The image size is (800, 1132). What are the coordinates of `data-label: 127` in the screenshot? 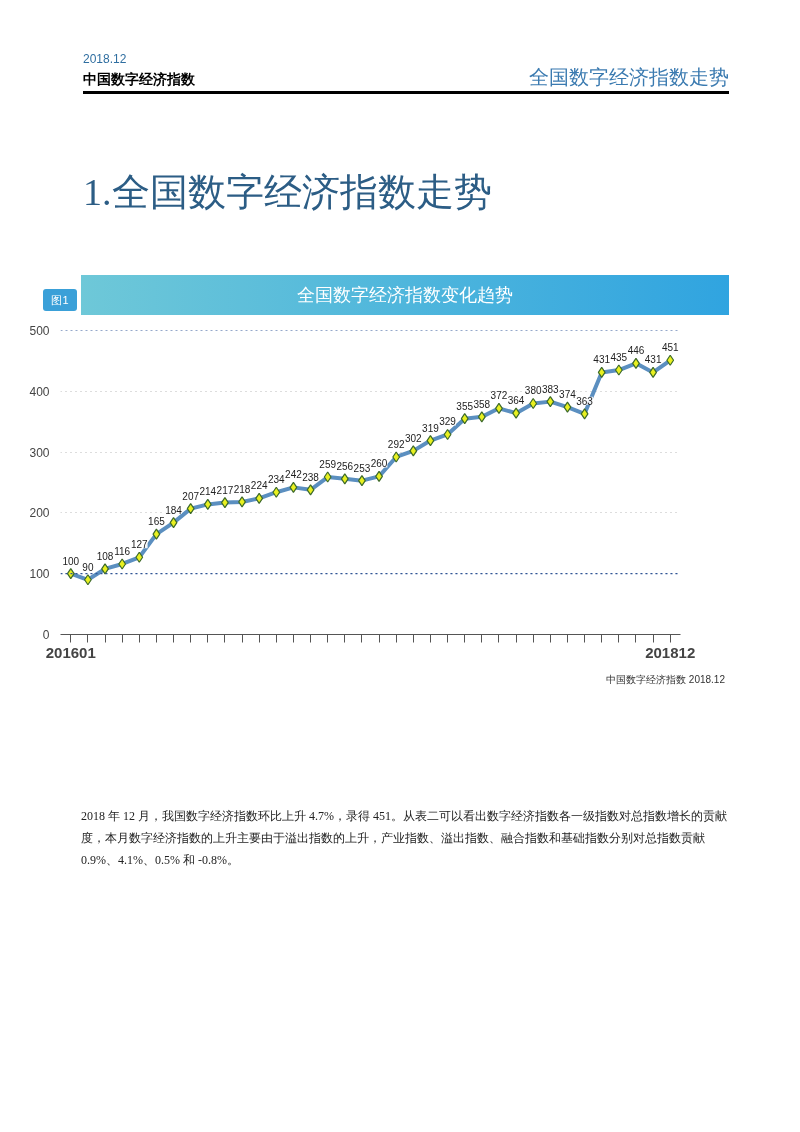 It's located at (139, 545).